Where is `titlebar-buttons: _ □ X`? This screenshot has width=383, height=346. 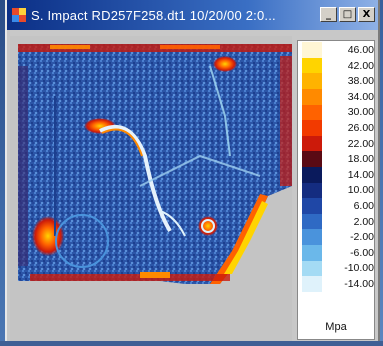 titlebar-buttons: _ □ X is located at coordinates (347, 14).